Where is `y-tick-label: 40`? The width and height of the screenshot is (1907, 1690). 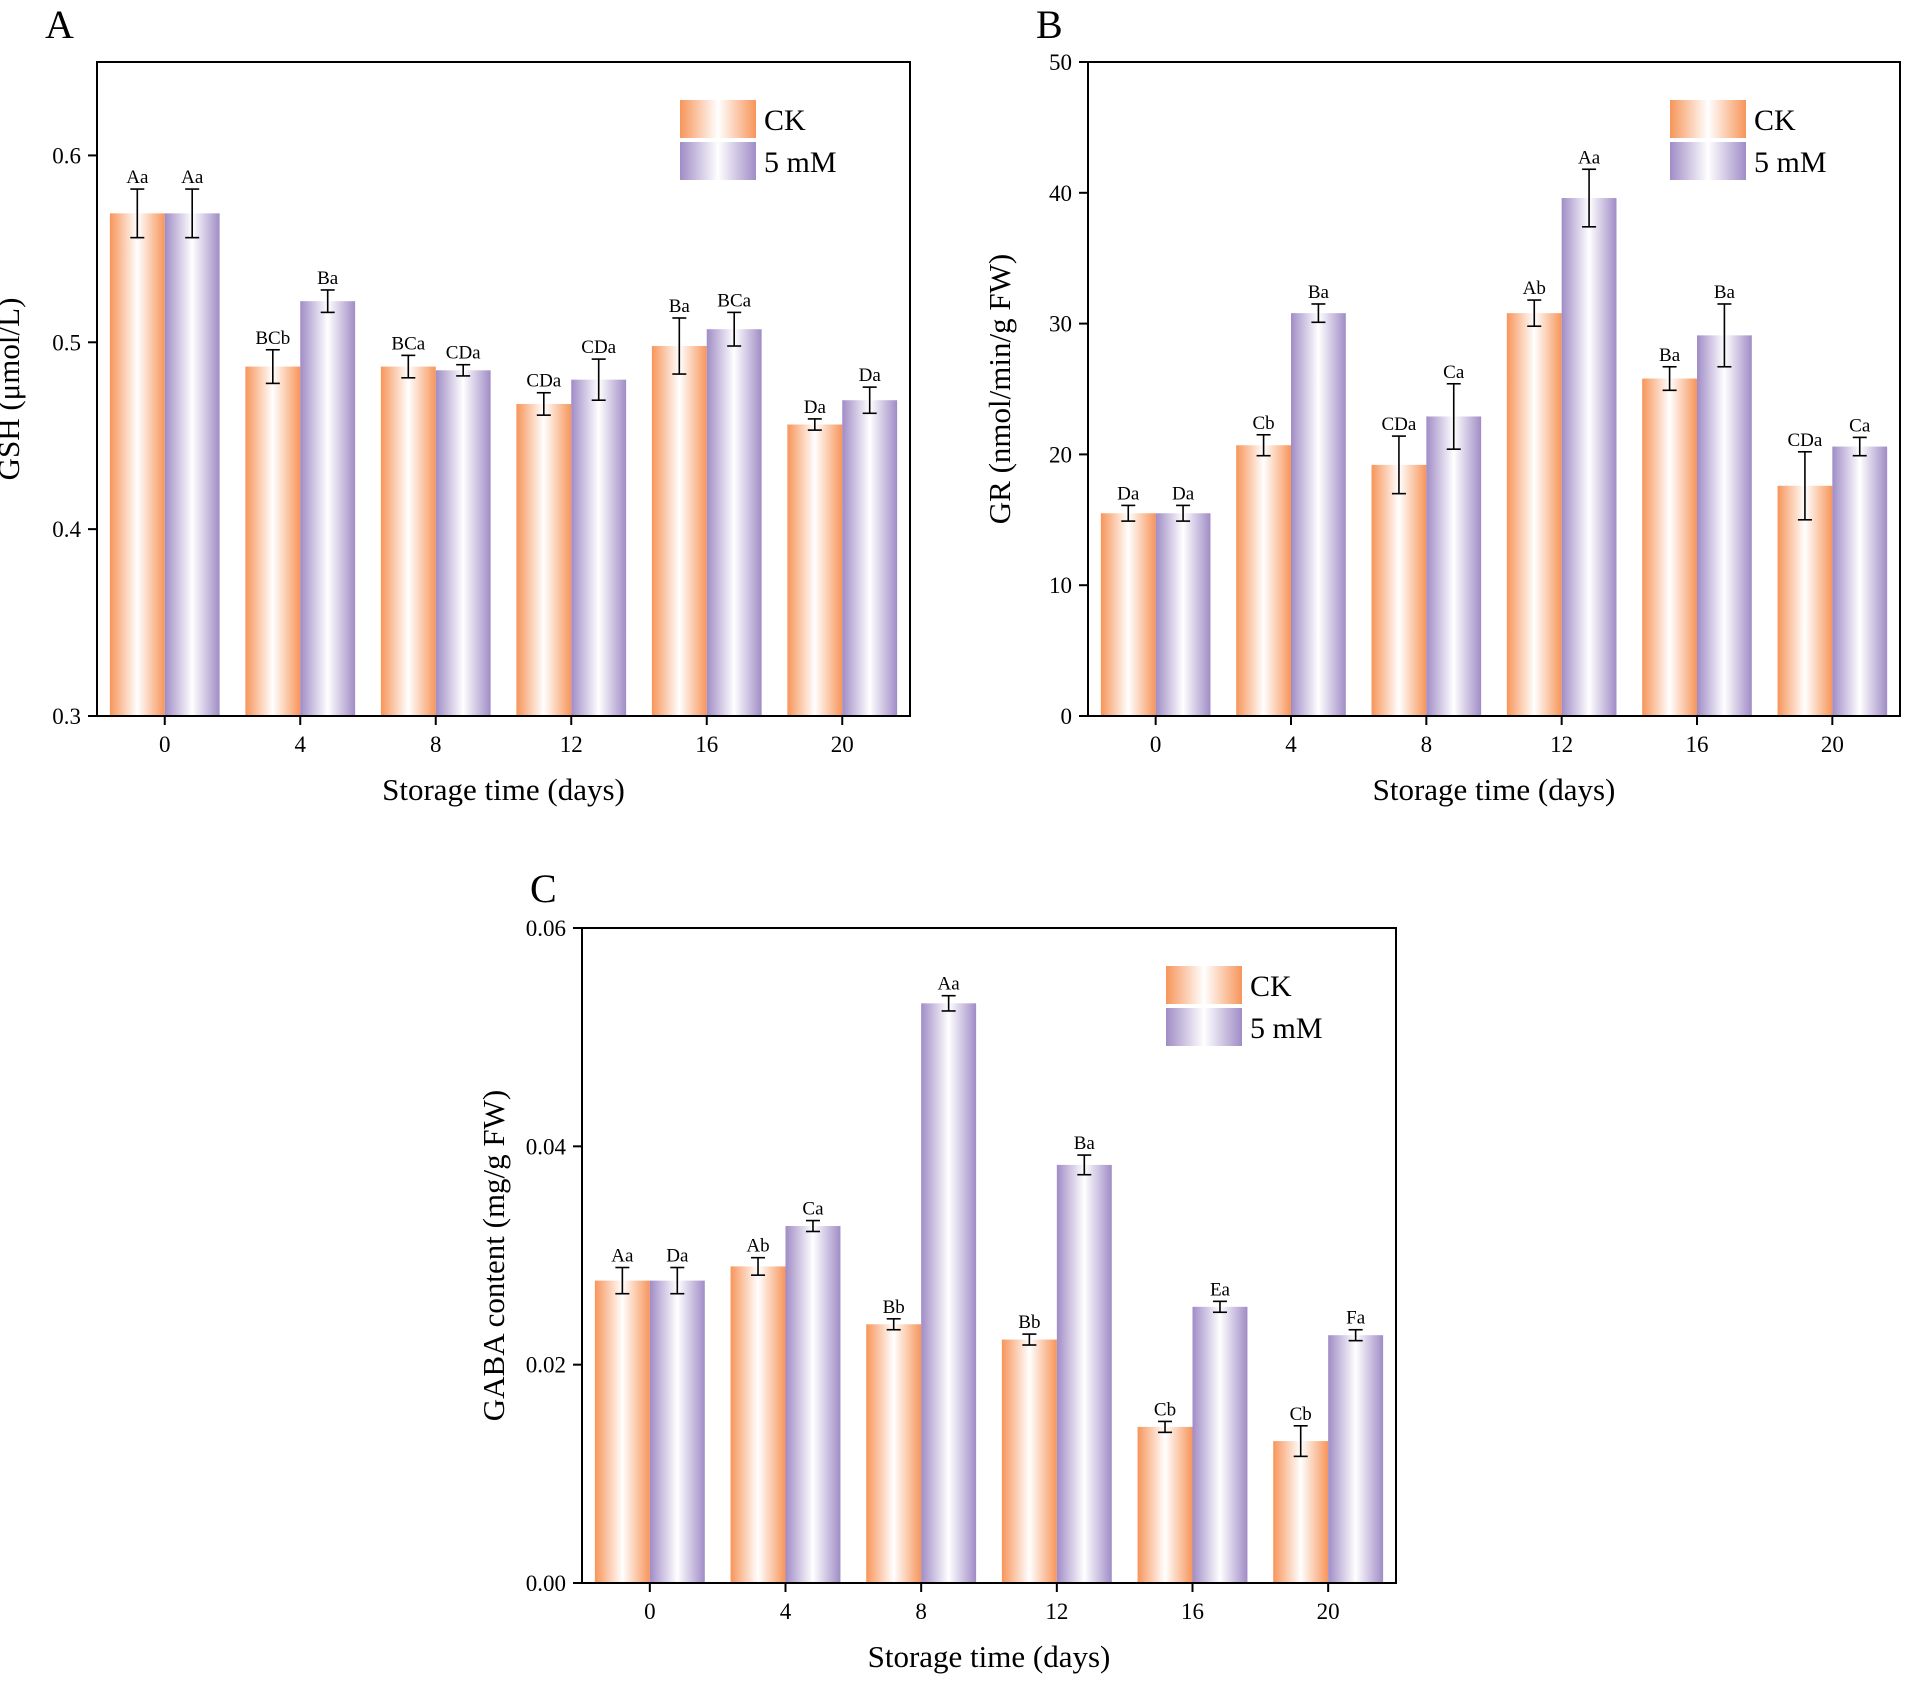
y-tick-label: 40 is located at coordinates (1060, 193).